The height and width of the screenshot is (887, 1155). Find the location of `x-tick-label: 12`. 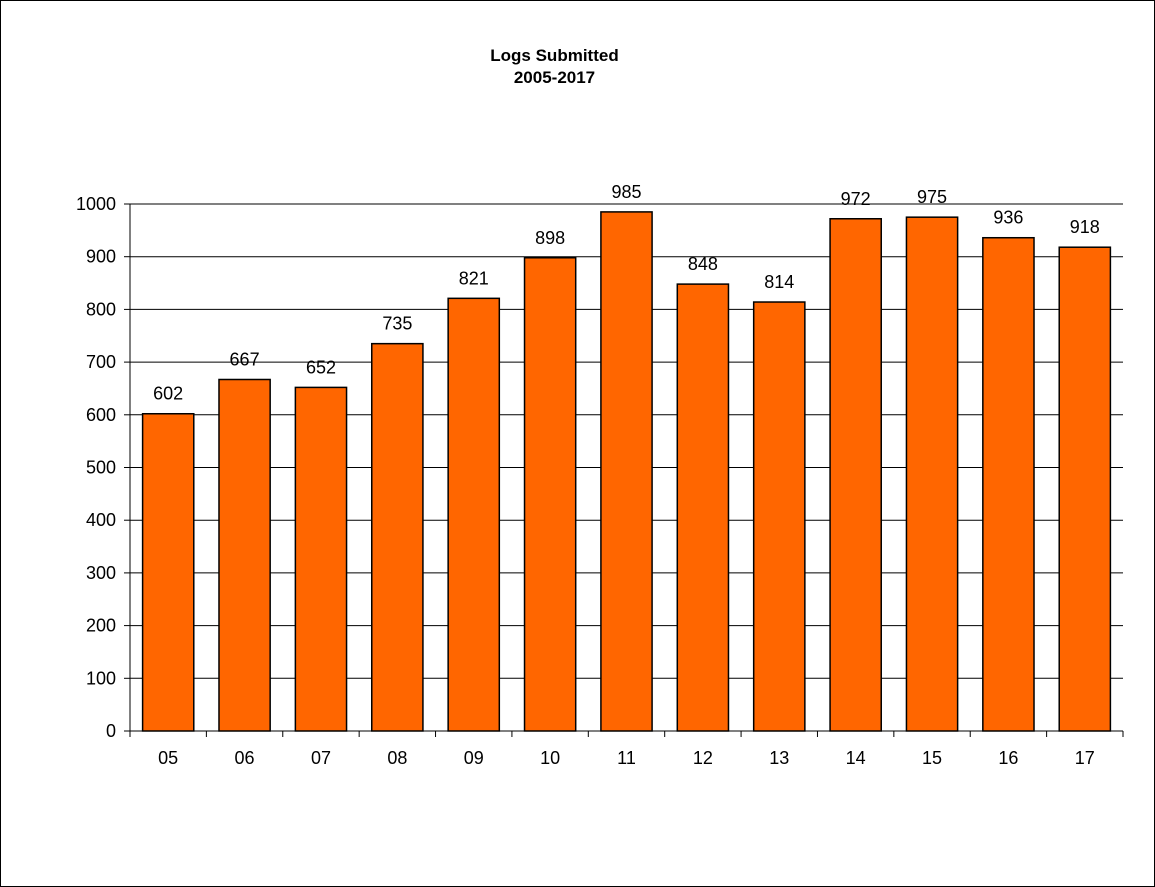

x-tick-label: 12 is located at coordinates (703, 758).